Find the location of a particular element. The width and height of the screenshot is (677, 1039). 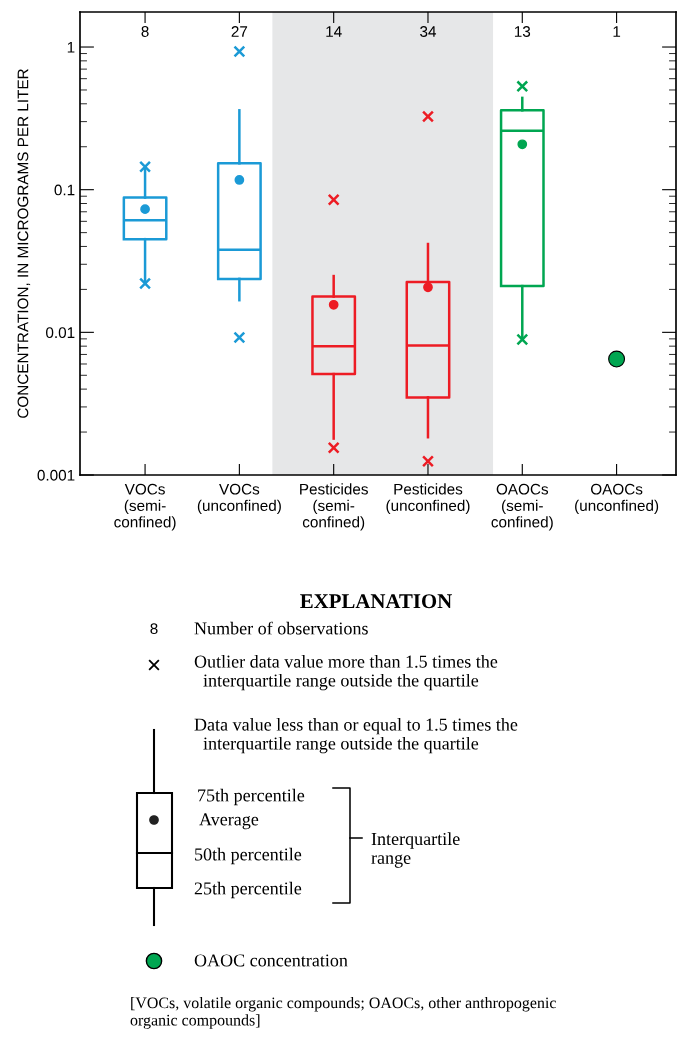

text: 75th percentile is located at coordinates (251, 797).